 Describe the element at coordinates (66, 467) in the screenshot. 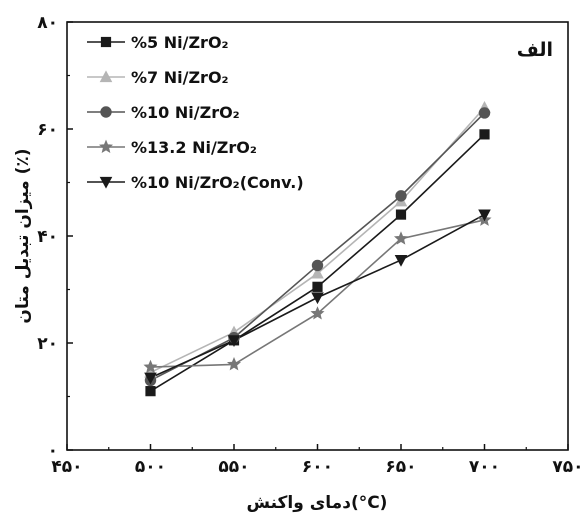

I see `x-tick-label: ۴۵۰` at that location.